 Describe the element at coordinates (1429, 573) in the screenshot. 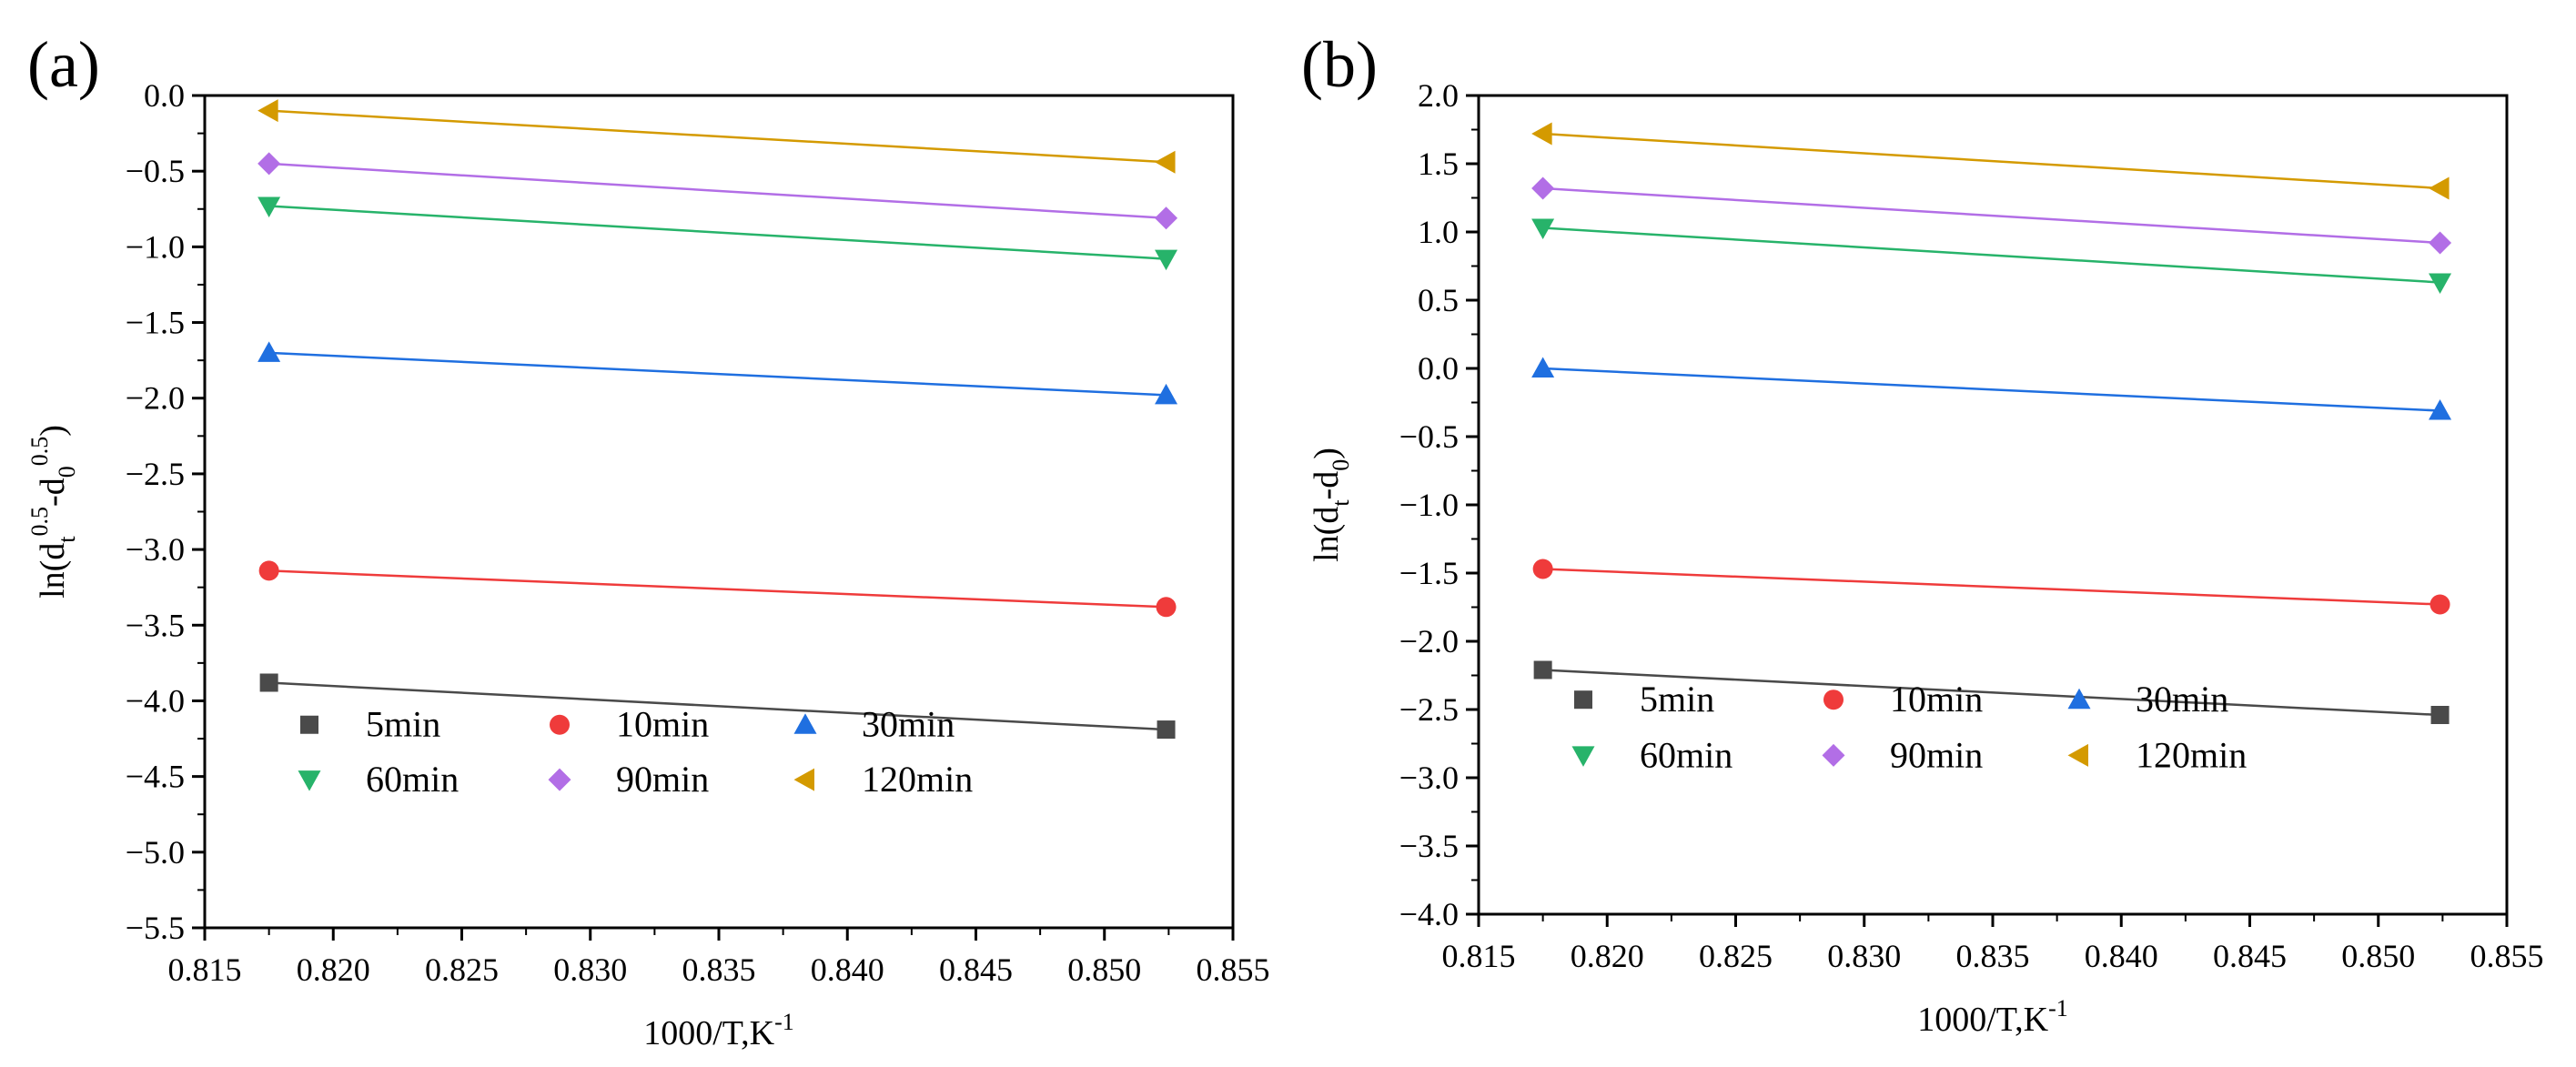

I see `y-tick-label: −1.5` at that location.